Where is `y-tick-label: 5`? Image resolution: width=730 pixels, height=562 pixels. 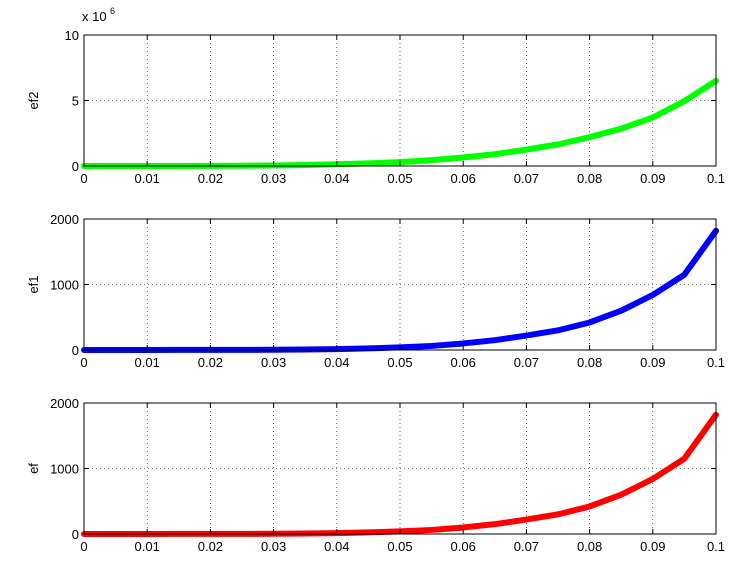
y-tick-label: 5 is located at coordinates (75, 101).